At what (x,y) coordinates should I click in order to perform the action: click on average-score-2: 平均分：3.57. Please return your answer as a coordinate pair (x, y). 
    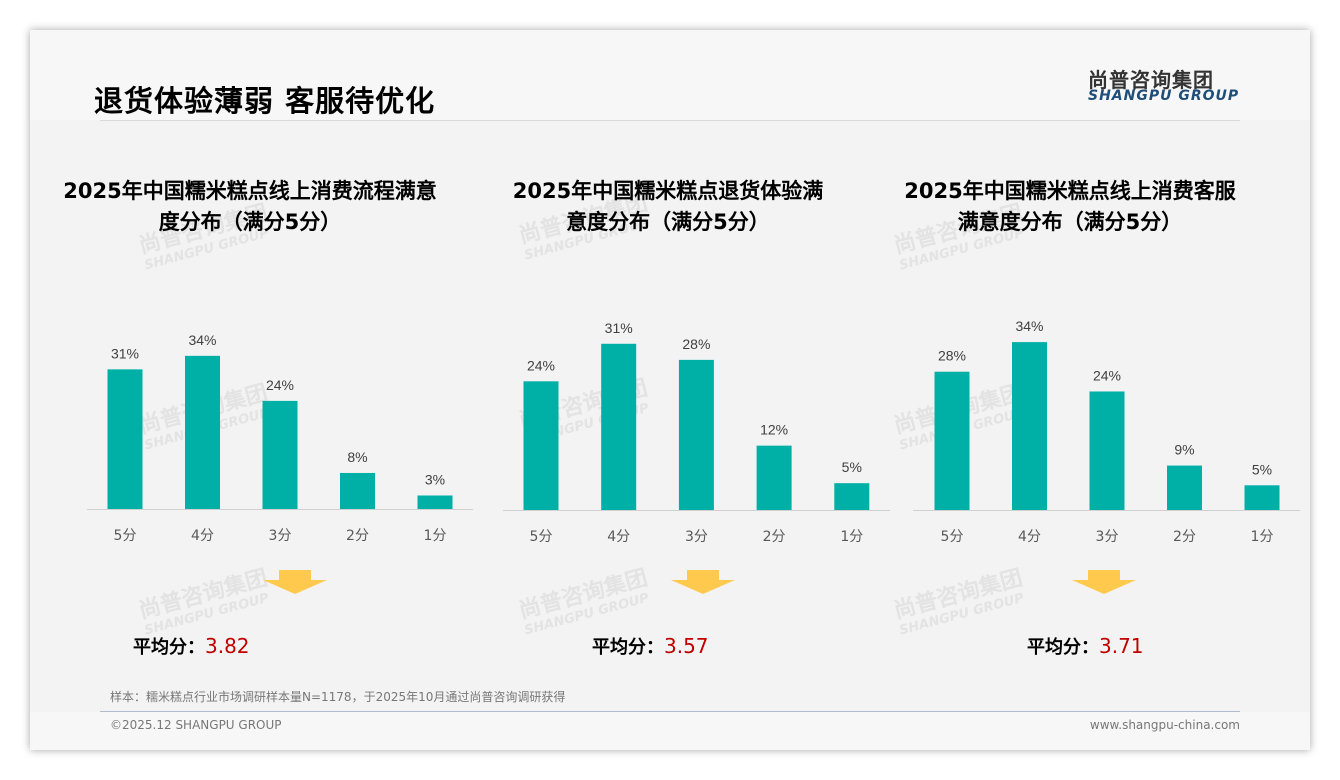
    Looking at the image, I should click on (650, 646).